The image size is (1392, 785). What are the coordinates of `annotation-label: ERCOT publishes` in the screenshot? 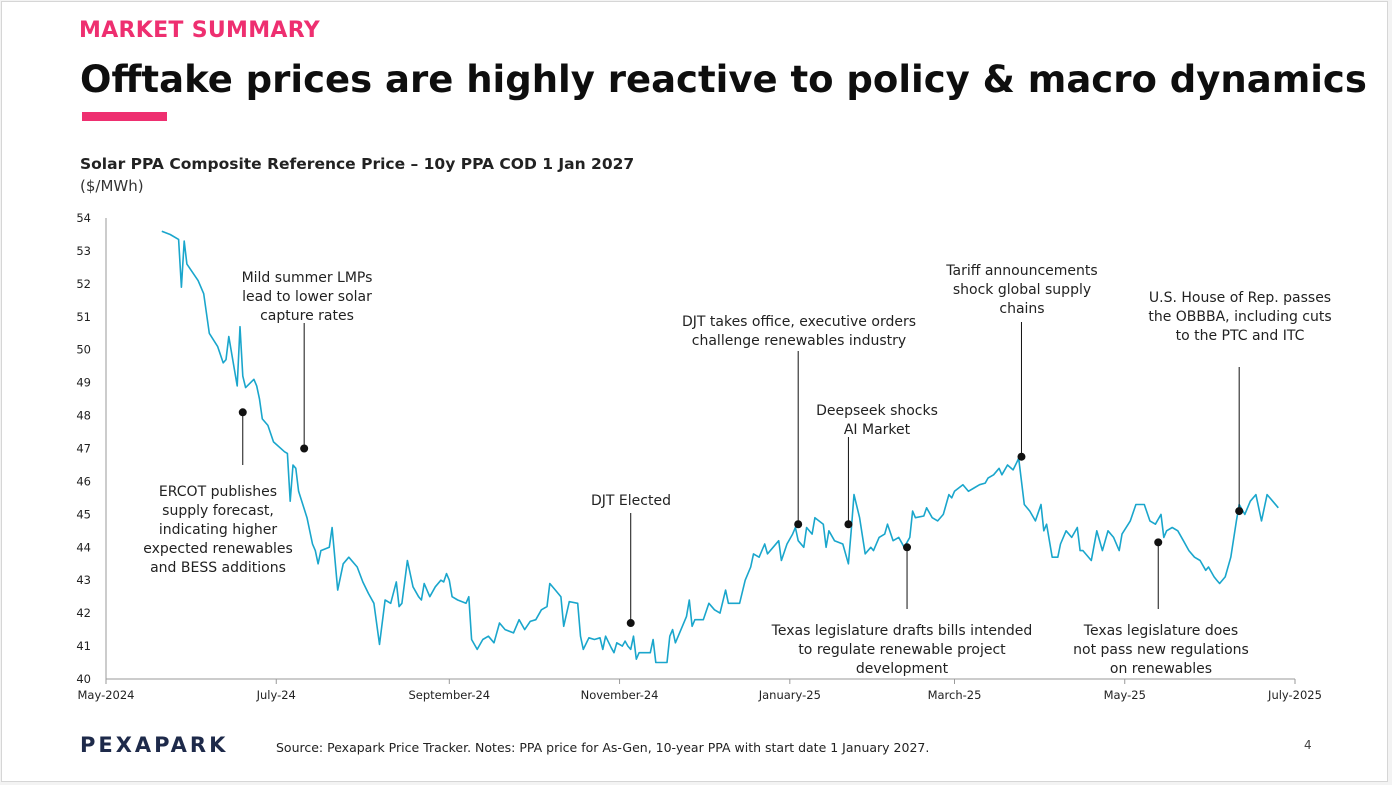 It's located at (218, 492).